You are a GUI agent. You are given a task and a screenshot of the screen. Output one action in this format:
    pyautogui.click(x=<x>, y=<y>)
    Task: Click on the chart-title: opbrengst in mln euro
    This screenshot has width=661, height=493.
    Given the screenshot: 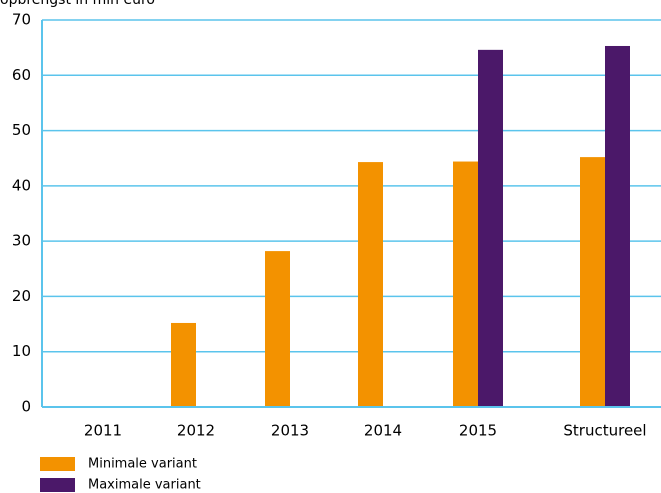 What is the action you would take?
    pyautogui.click(x=77, y=4)
    